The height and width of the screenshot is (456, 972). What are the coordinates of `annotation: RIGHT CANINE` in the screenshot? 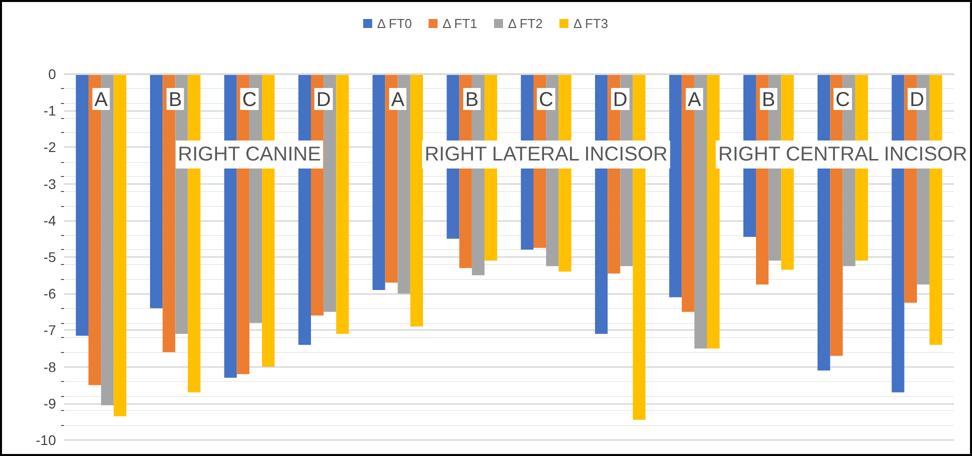 It's located at (249, 155).